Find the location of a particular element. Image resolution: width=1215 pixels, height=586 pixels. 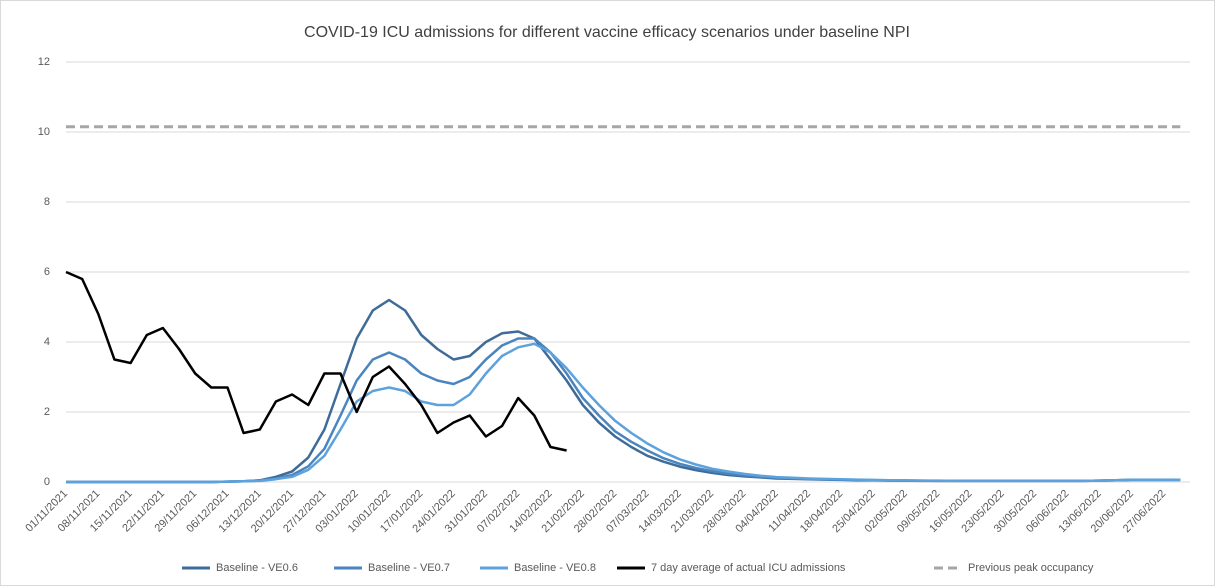

y-tick-label: 6 is located at coordinates (47, 272).